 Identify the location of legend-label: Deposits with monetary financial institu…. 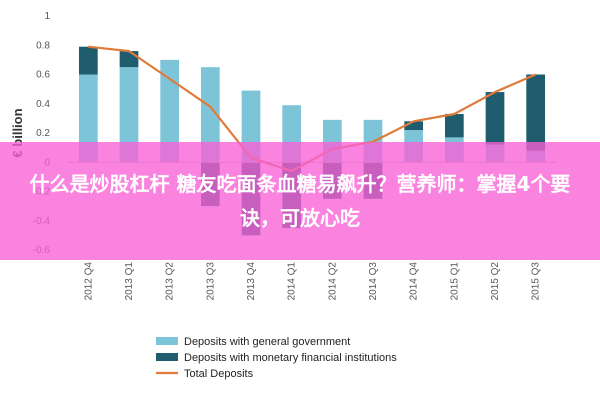
(290, 358).